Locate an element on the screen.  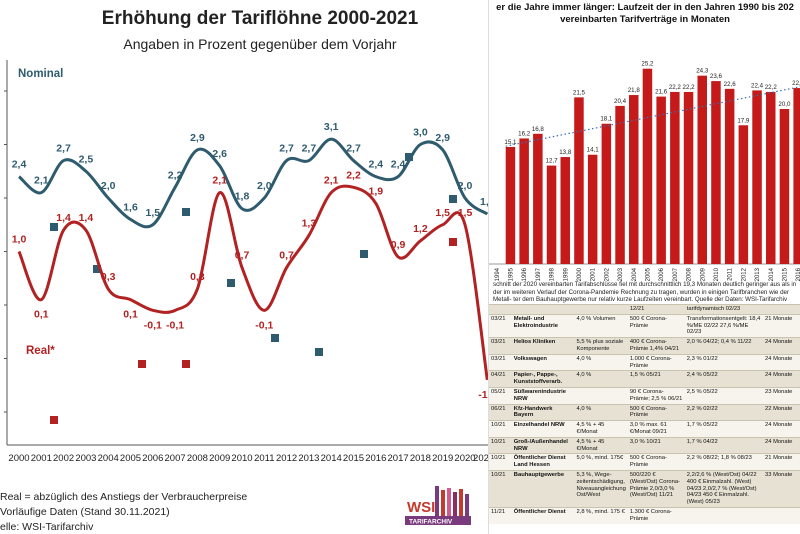
table-cell: 400 € Corona-Prämie 1,4% 04/21 is located at coordinates (656, 346).